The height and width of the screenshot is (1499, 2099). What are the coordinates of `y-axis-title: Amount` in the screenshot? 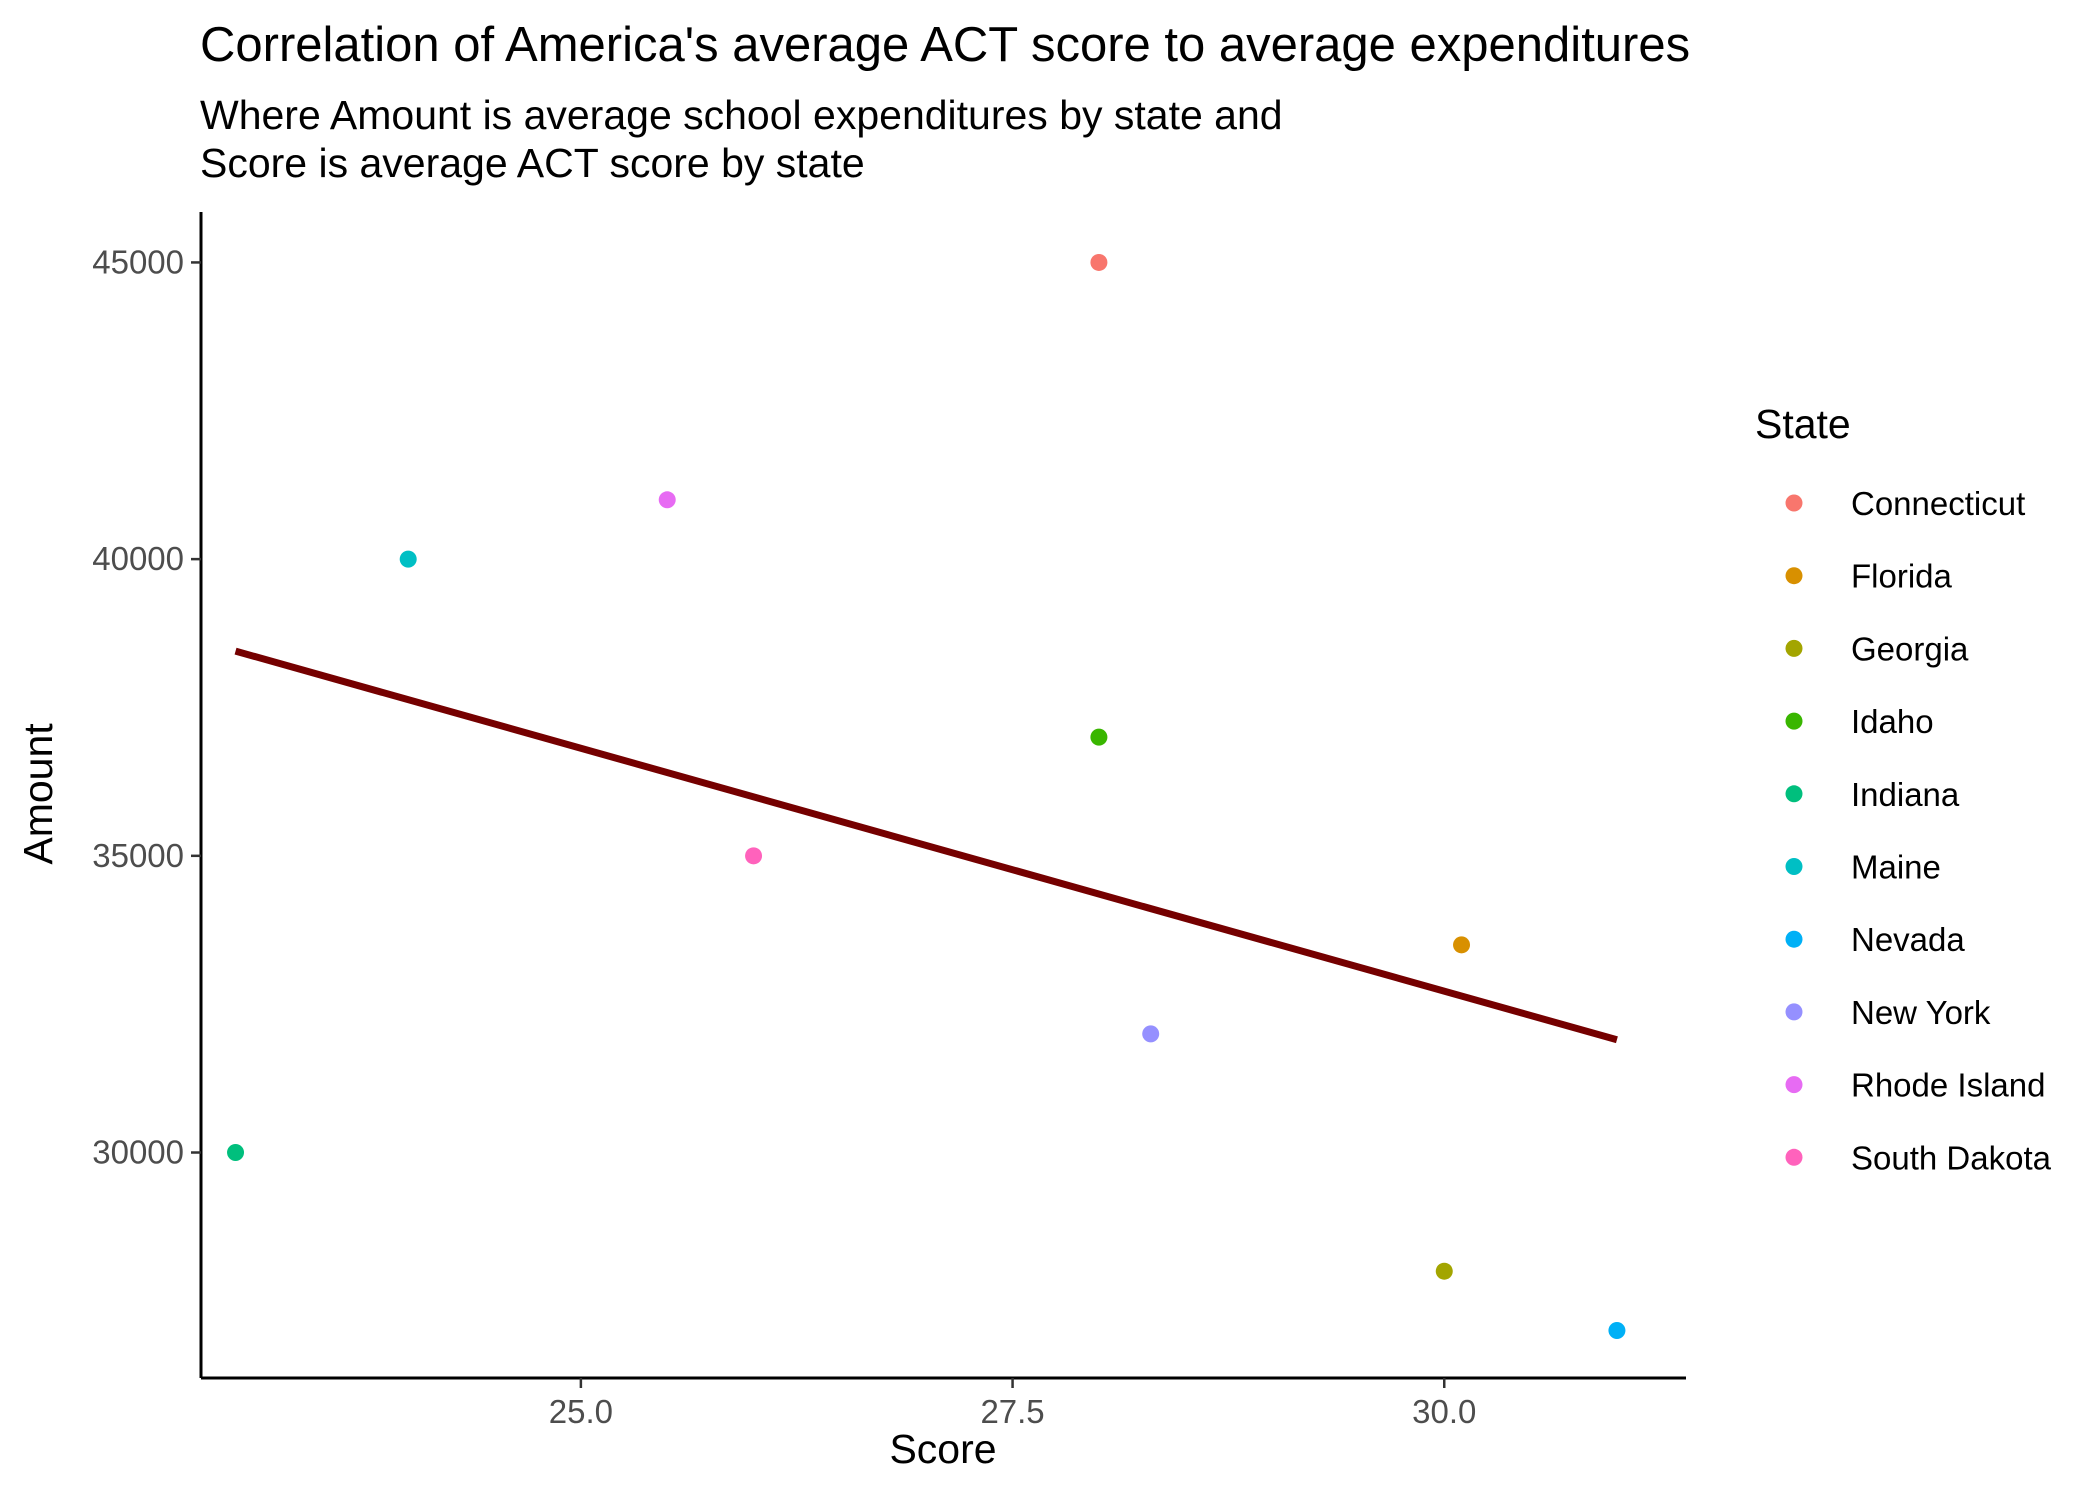 It's located at (38, 794).